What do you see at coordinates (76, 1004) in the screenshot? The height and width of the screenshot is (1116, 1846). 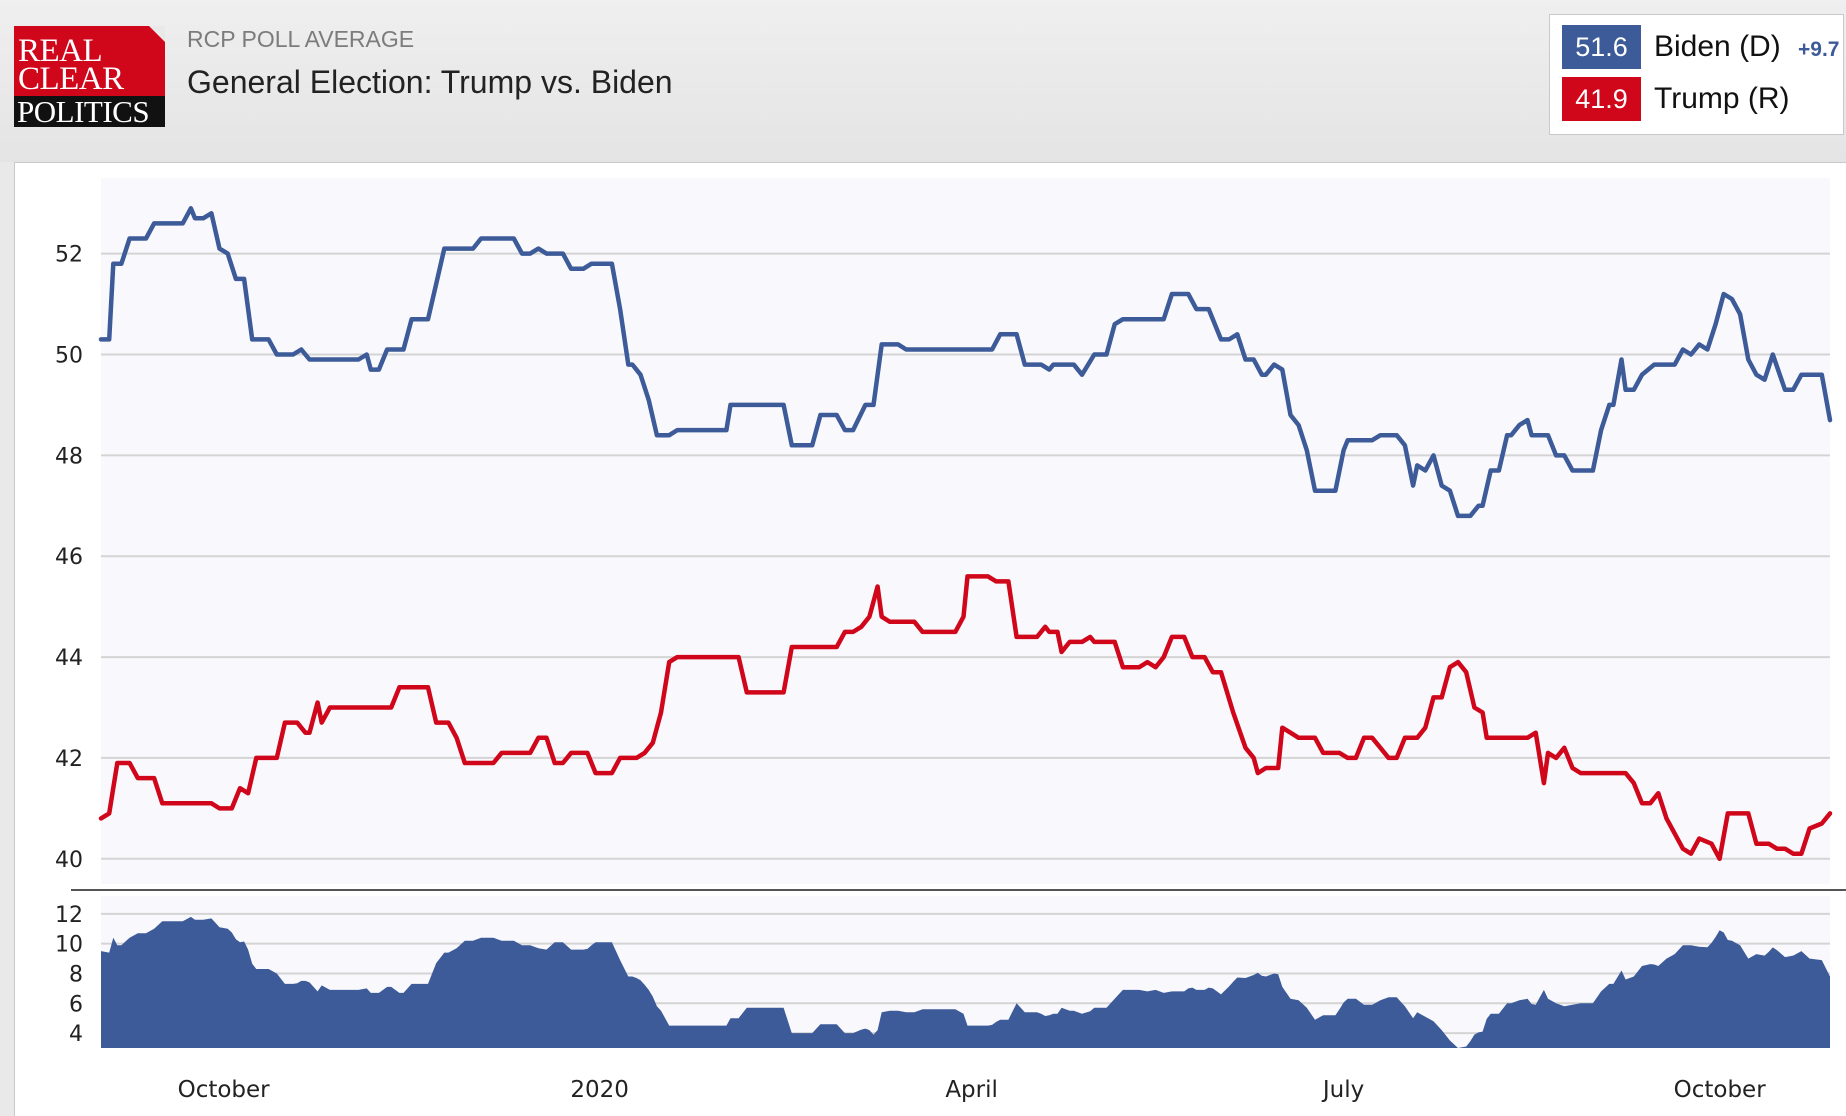 I see `spread-y-tick-label: 6` at bounding box center [76, 1004].